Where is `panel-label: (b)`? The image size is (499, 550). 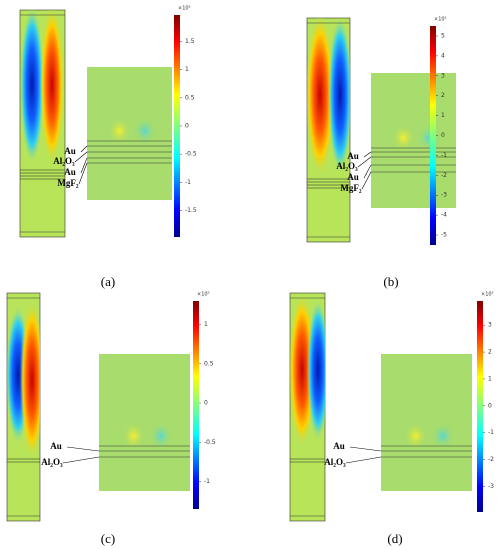 panel-label: (b) is located at coordinates (390, 281).